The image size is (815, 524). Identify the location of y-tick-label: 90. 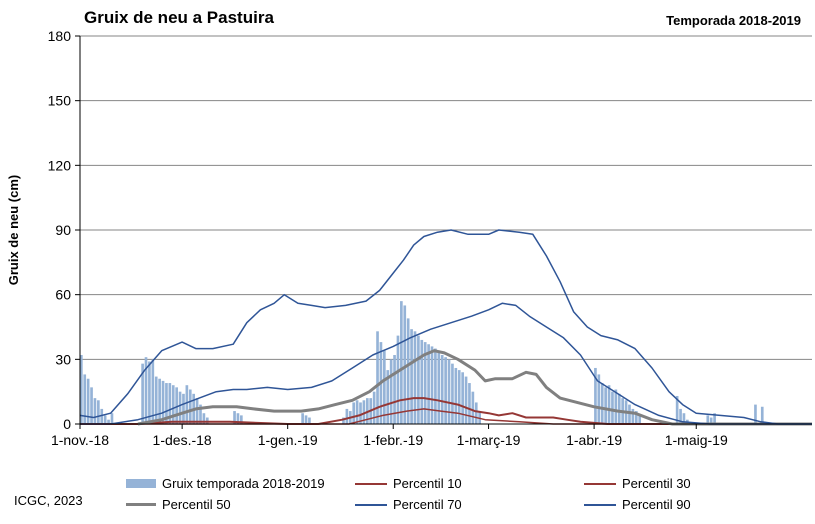
(63, 230).